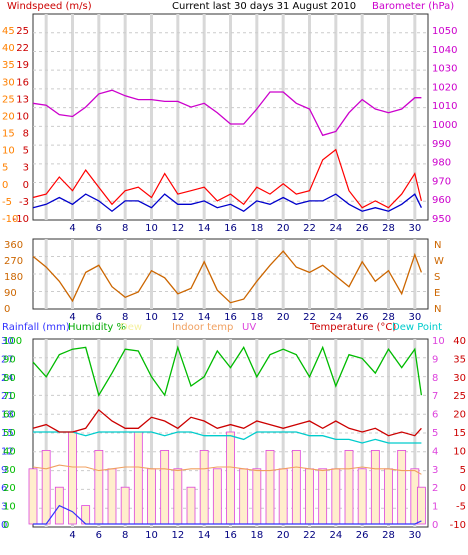 This screenshot has width=468, height=555. What do you see at coordinates (22, 65) in the screenshot?
I see `windspeed-inner-tick-label: 19` at bounding box center [22, 65].